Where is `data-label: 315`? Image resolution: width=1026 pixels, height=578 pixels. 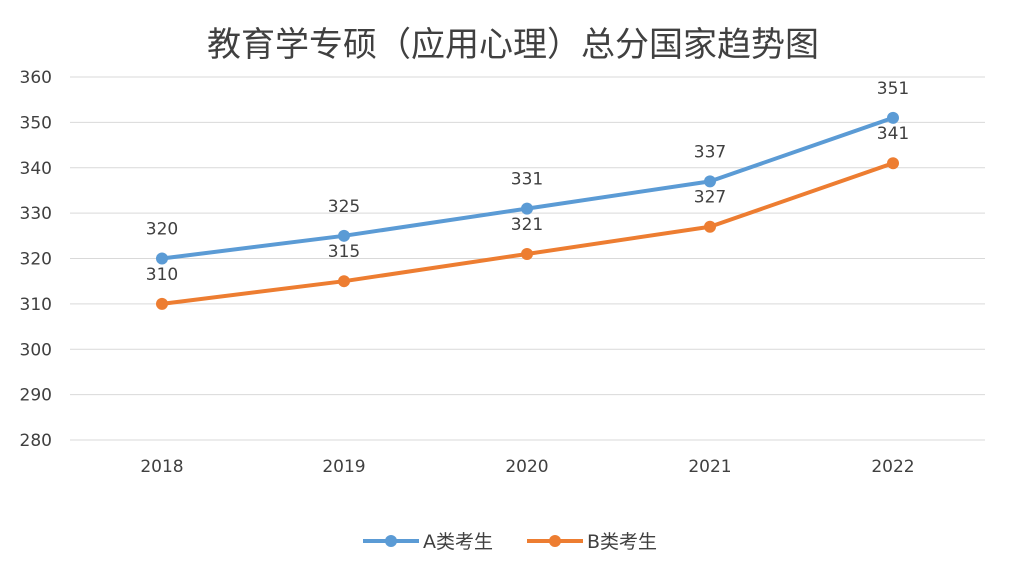
data-label: 315 is located at coordinates (344, 252).